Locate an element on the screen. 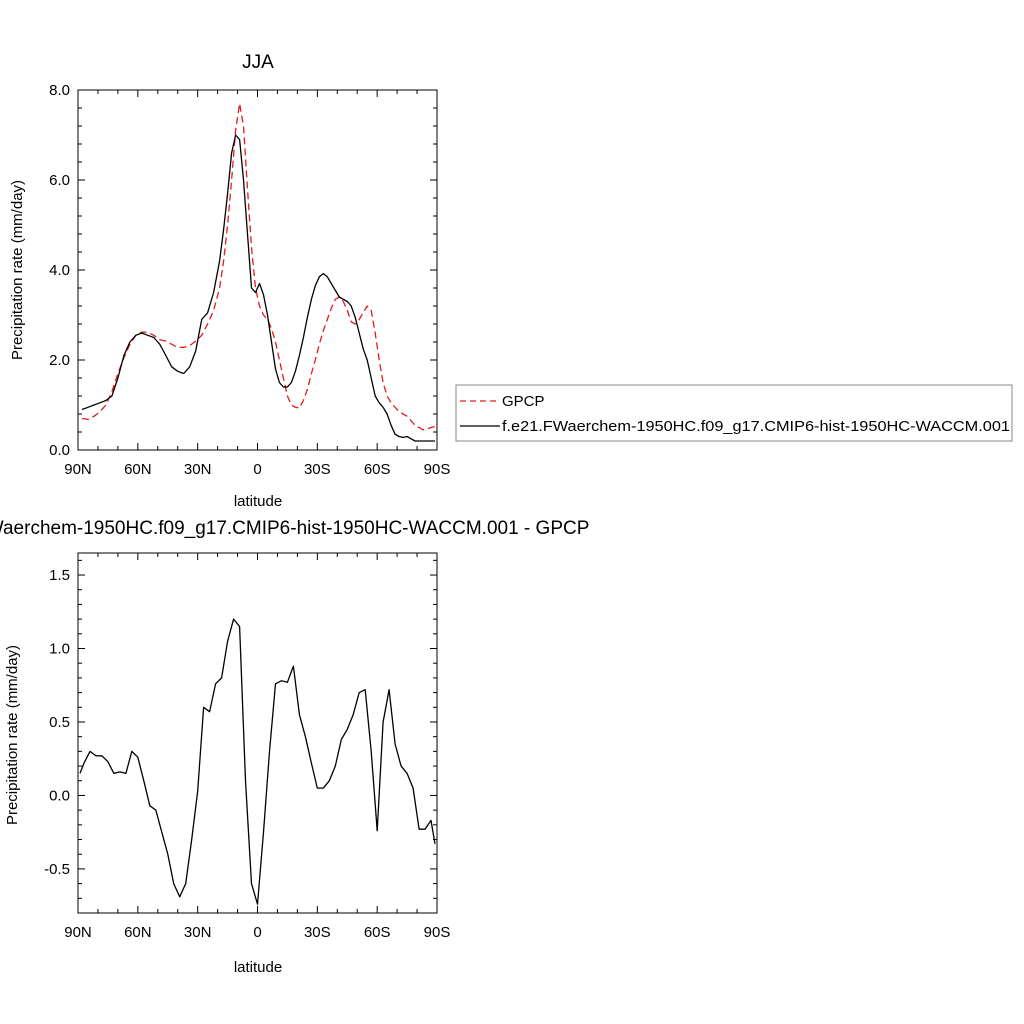 The height and width of the screenshot is (1024, 1024). bottom-x-tick-label: 60N is located at coordinates (138, 932).